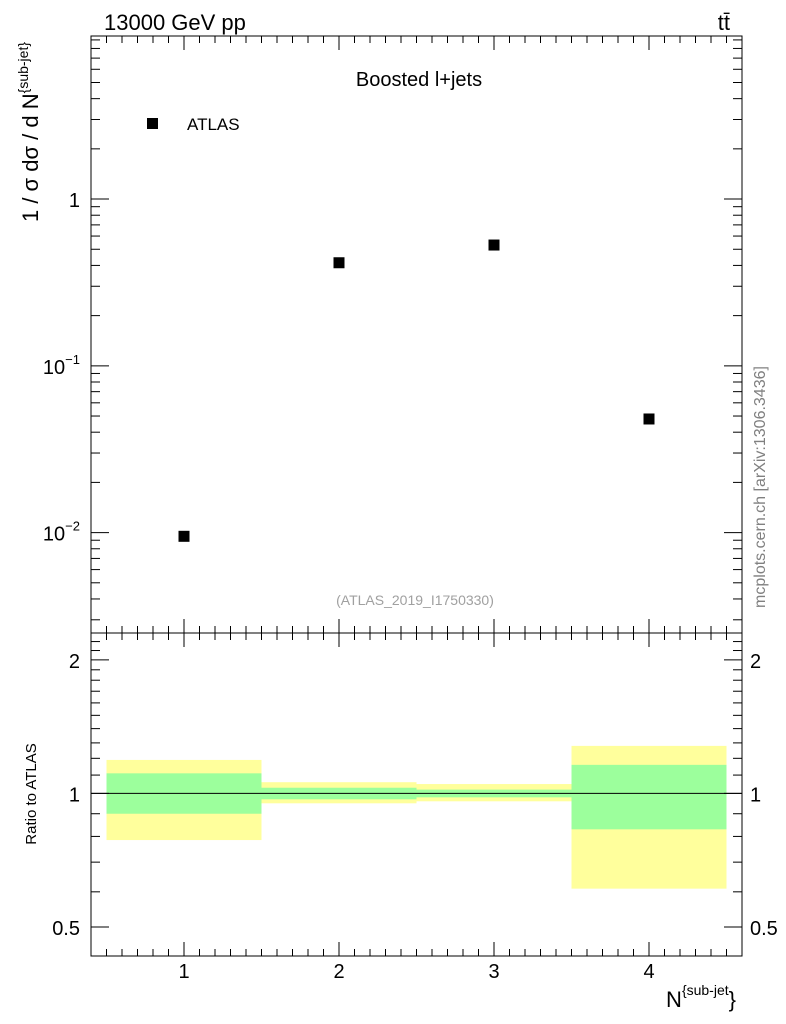 The width and height of the screenshot is (786, 1024). What do you see at coordinates (755, 795) in the screenshot?
I see `y-tick-label-right: 1` at bounding box center [755, 795].